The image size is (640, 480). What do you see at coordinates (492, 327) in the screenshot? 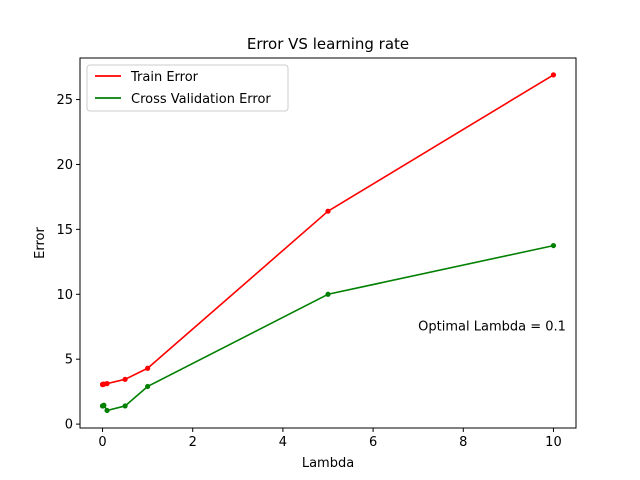
I see `optimal-lambda-annotation: Optimal Lambda = 0.1` at bounding box center [492, 327].